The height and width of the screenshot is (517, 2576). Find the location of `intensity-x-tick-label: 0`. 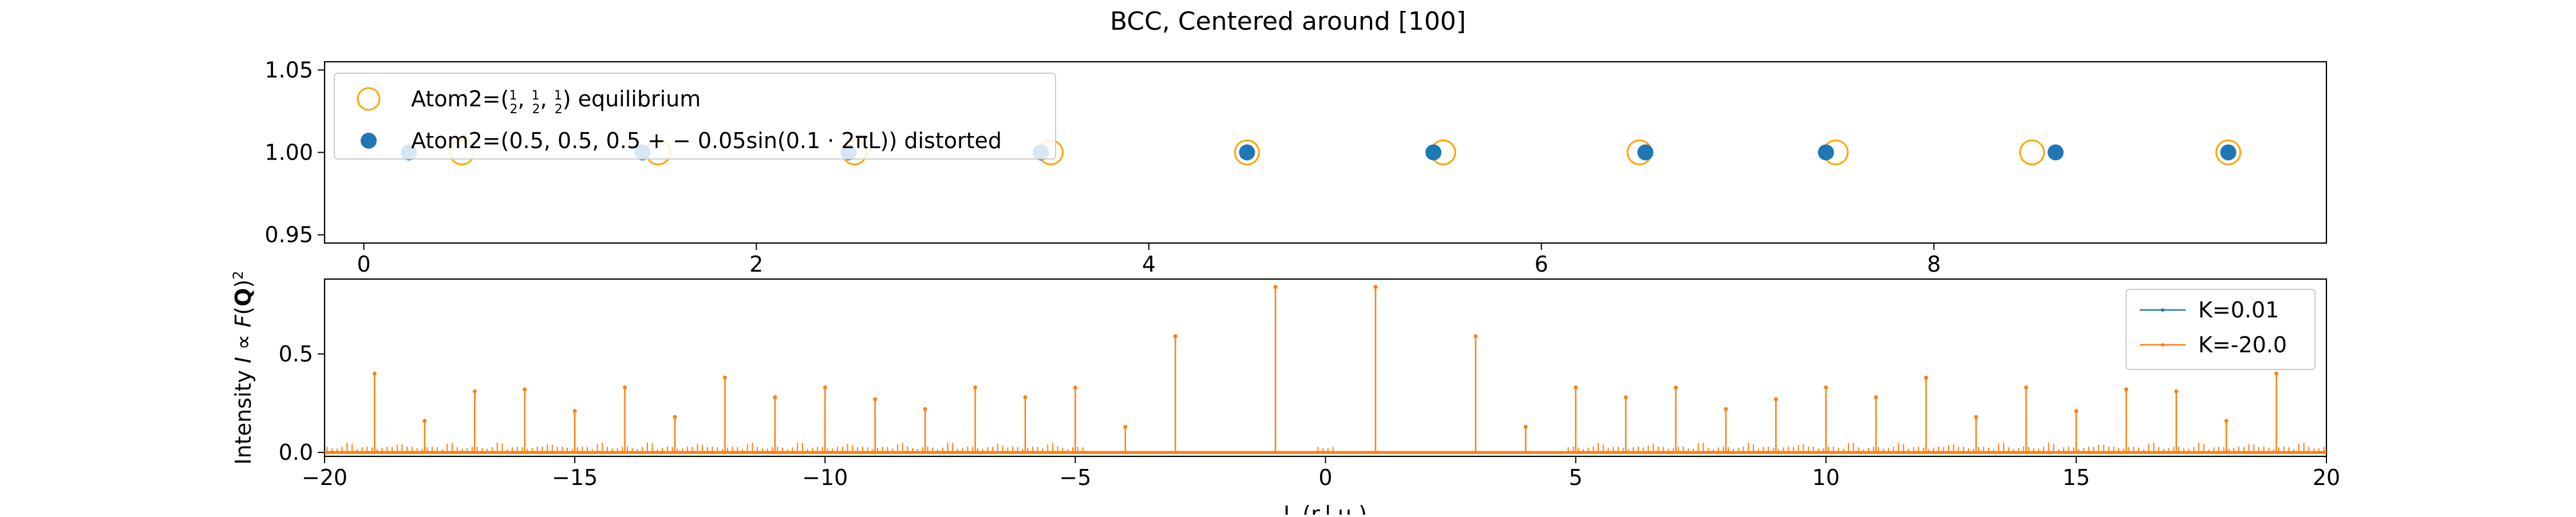

intensity-x-tick-label: 0 is located at coordinates (1325, 477).